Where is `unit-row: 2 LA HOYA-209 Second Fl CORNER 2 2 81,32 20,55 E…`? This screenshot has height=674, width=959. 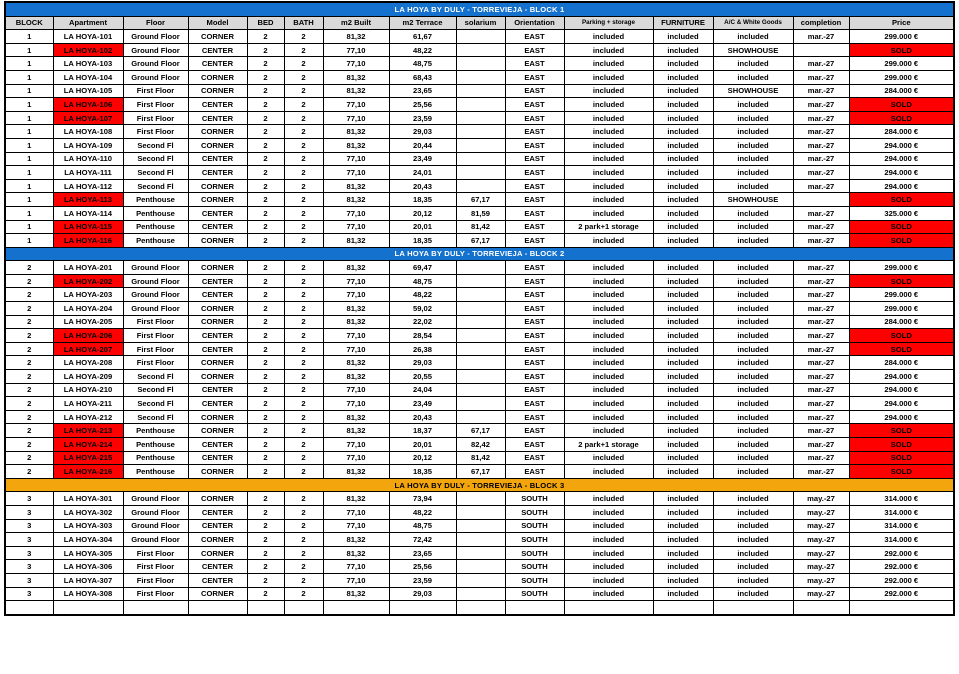
unit-row: 2 LA HOYA-209 Second Fl CORNER 2 2 81,32 20,55 E… is located at coordinates (479, 376).